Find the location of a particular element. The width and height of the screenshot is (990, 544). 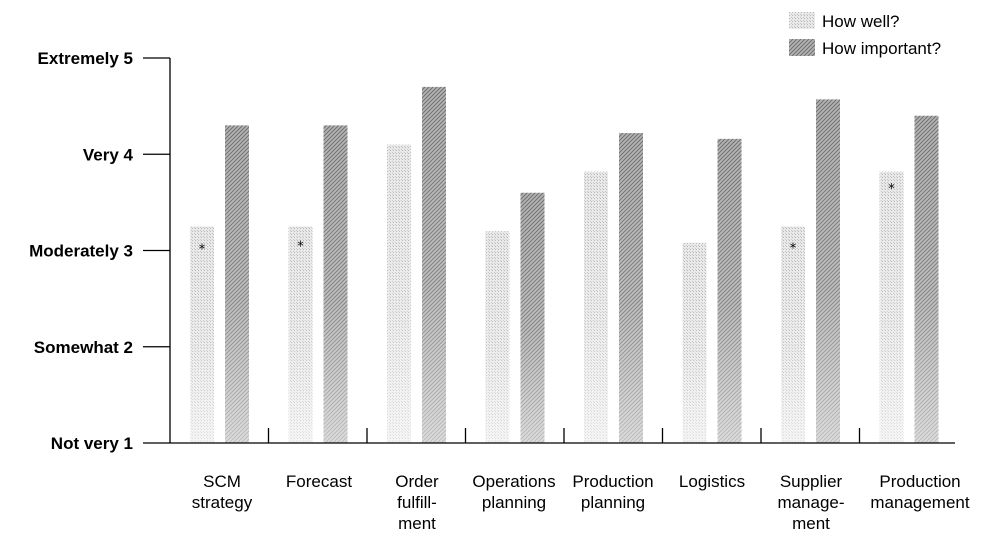

category-label-3: Operations planning is located at coordinates (513, 492).